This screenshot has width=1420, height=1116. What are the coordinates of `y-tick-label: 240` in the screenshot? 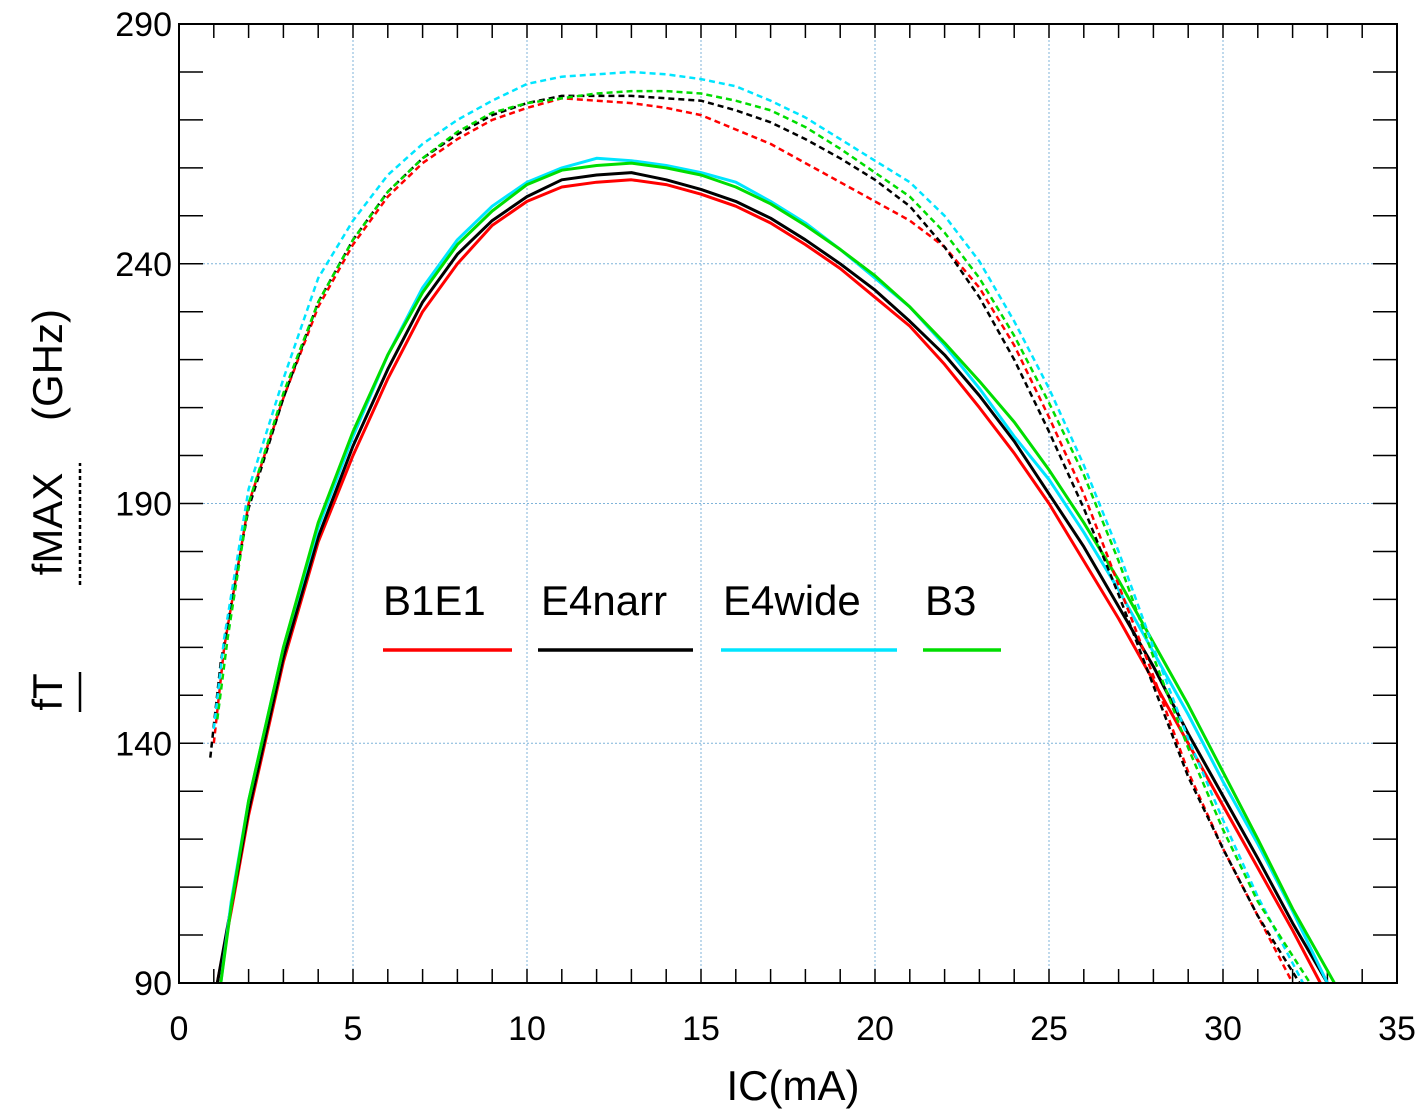 It's located at (143, 265).